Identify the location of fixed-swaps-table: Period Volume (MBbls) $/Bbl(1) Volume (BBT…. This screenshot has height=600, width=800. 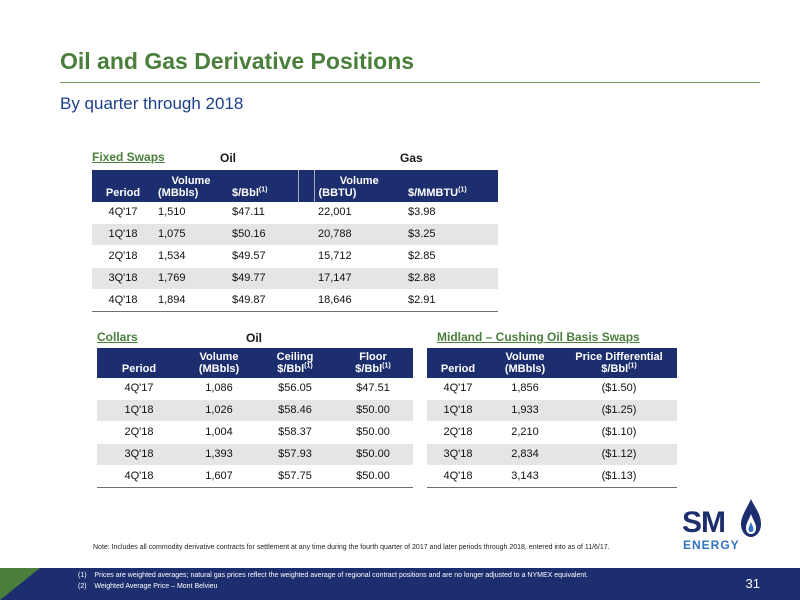
(295, 241).